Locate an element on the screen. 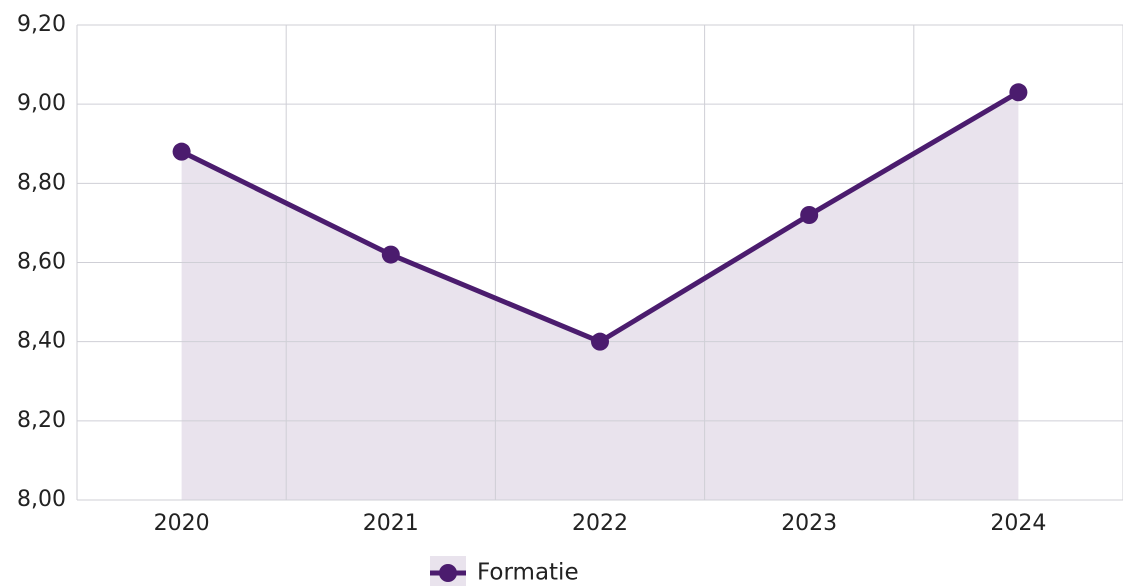 The width and height of the screenshot is (1123, 586). y-tick-label: 9,00 is located at coordinates (41, 103).